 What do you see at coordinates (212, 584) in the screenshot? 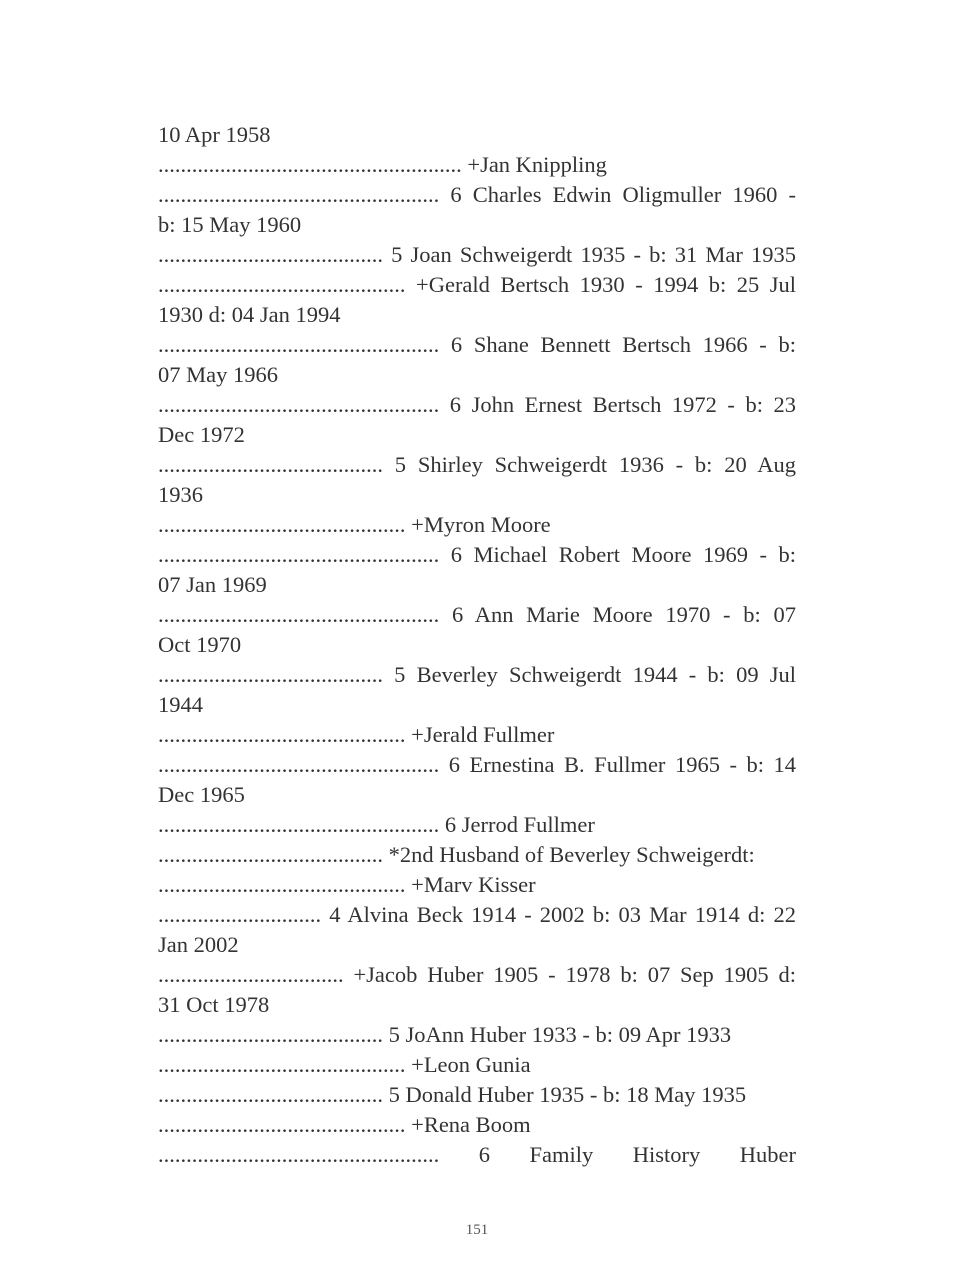
I see `text-line: 07 Jan 1969` at bounding box center [212, 584].